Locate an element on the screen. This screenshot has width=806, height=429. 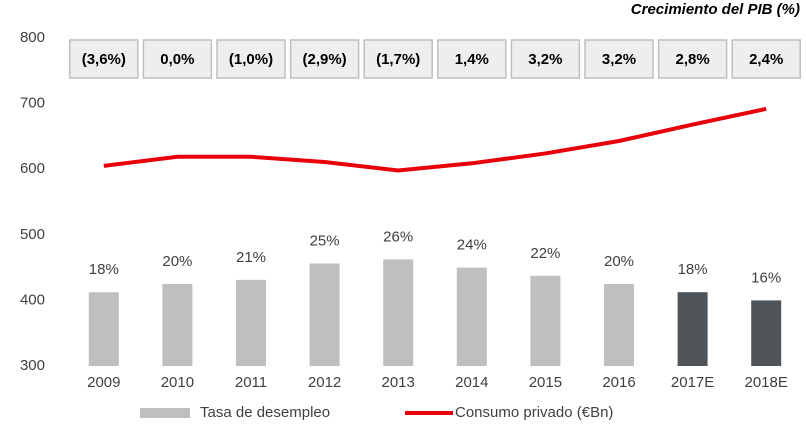
chart-title: Crecimiento del PIB (%) is located at coordinates (715, 9).